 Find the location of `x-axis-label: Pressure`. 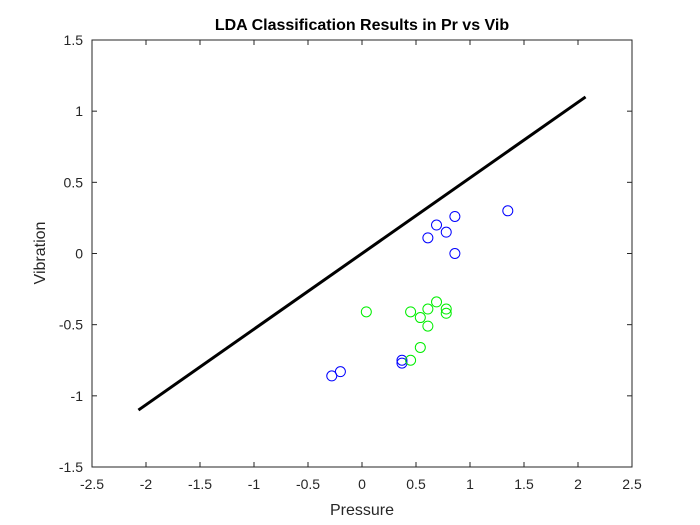

x-axis-label: Pressure is located at coordinates (362, 510).